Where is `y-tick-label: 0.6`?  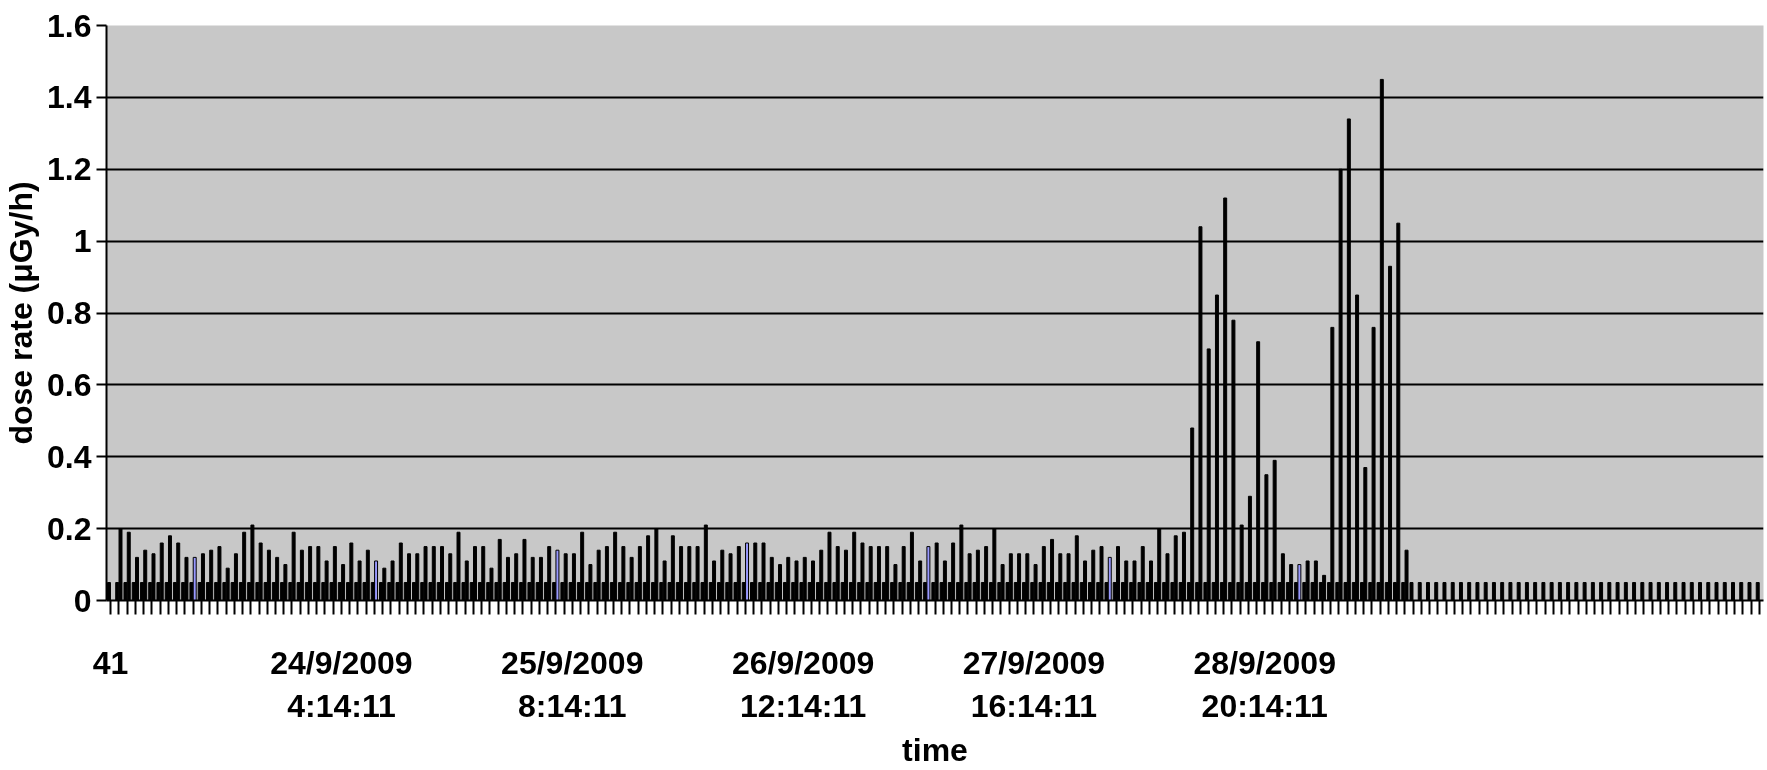 y-tick-label: 0.6 is located at coordinates (69, 384).